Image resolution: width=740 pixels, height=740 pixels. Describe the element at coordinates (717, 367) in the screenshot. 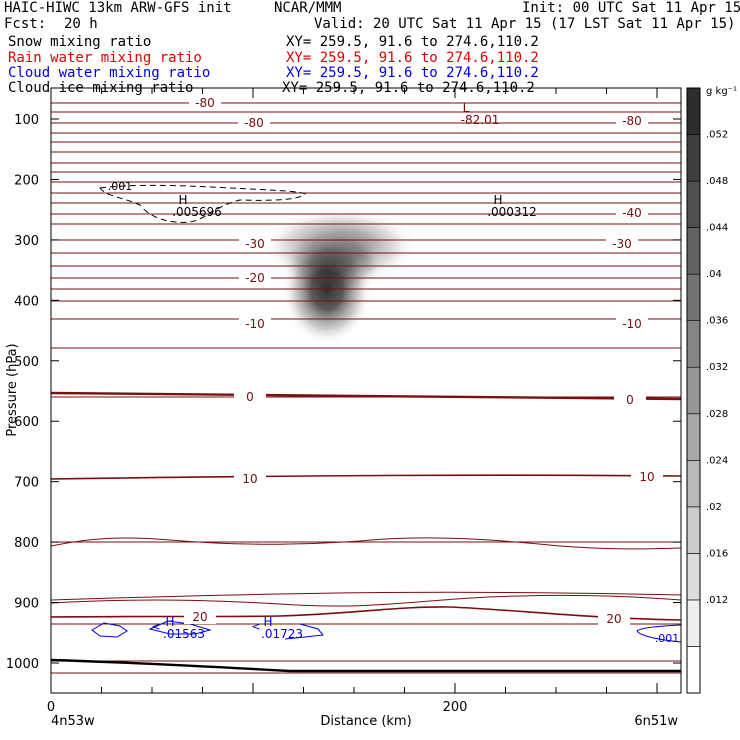

I see `colorbar-tick-label: .032` at that location.